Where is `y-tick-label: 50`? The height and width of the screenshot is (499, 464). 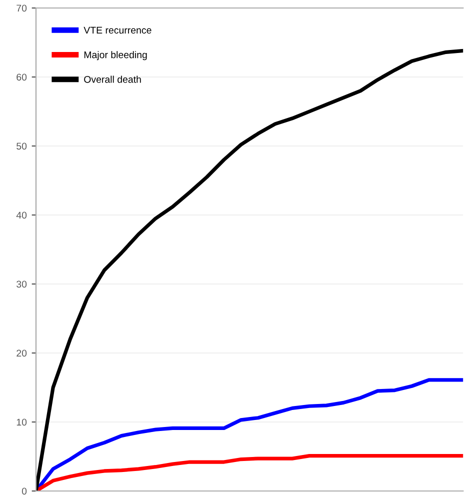
y-tick-label: 50 is located at coordinates (21, 146).